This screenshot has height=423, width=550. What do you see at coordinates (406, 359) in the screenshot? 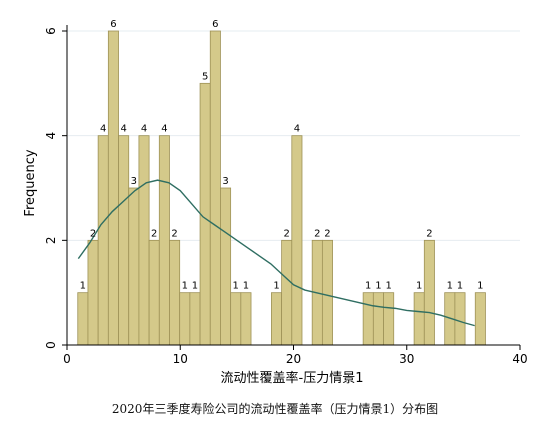
I see `x-tick-label: 30` at bounding box center [406, 359].